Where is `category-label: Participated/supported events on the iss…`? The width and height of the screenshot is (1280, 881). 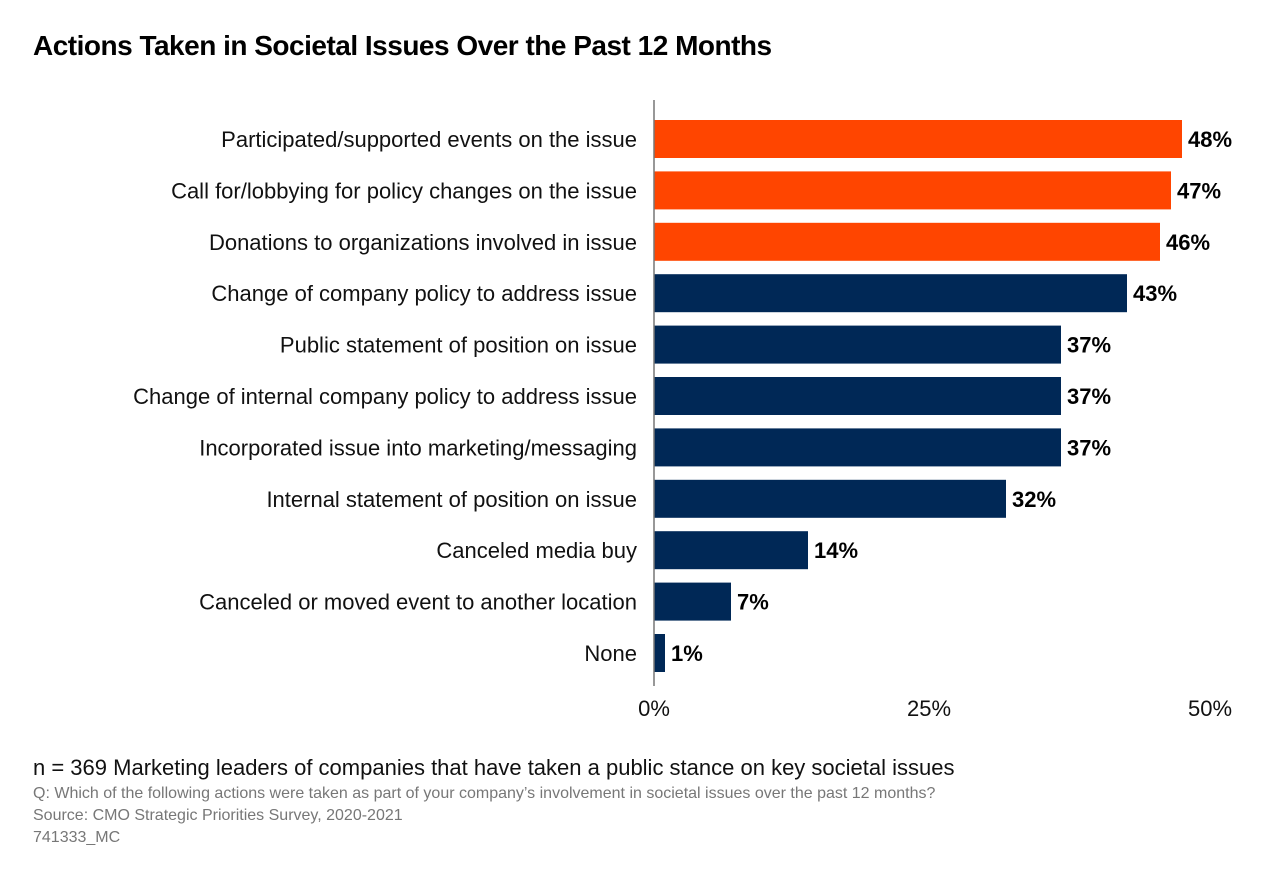
category-label: Participated/supported events on the iss… is located at coordinates (429, 139).